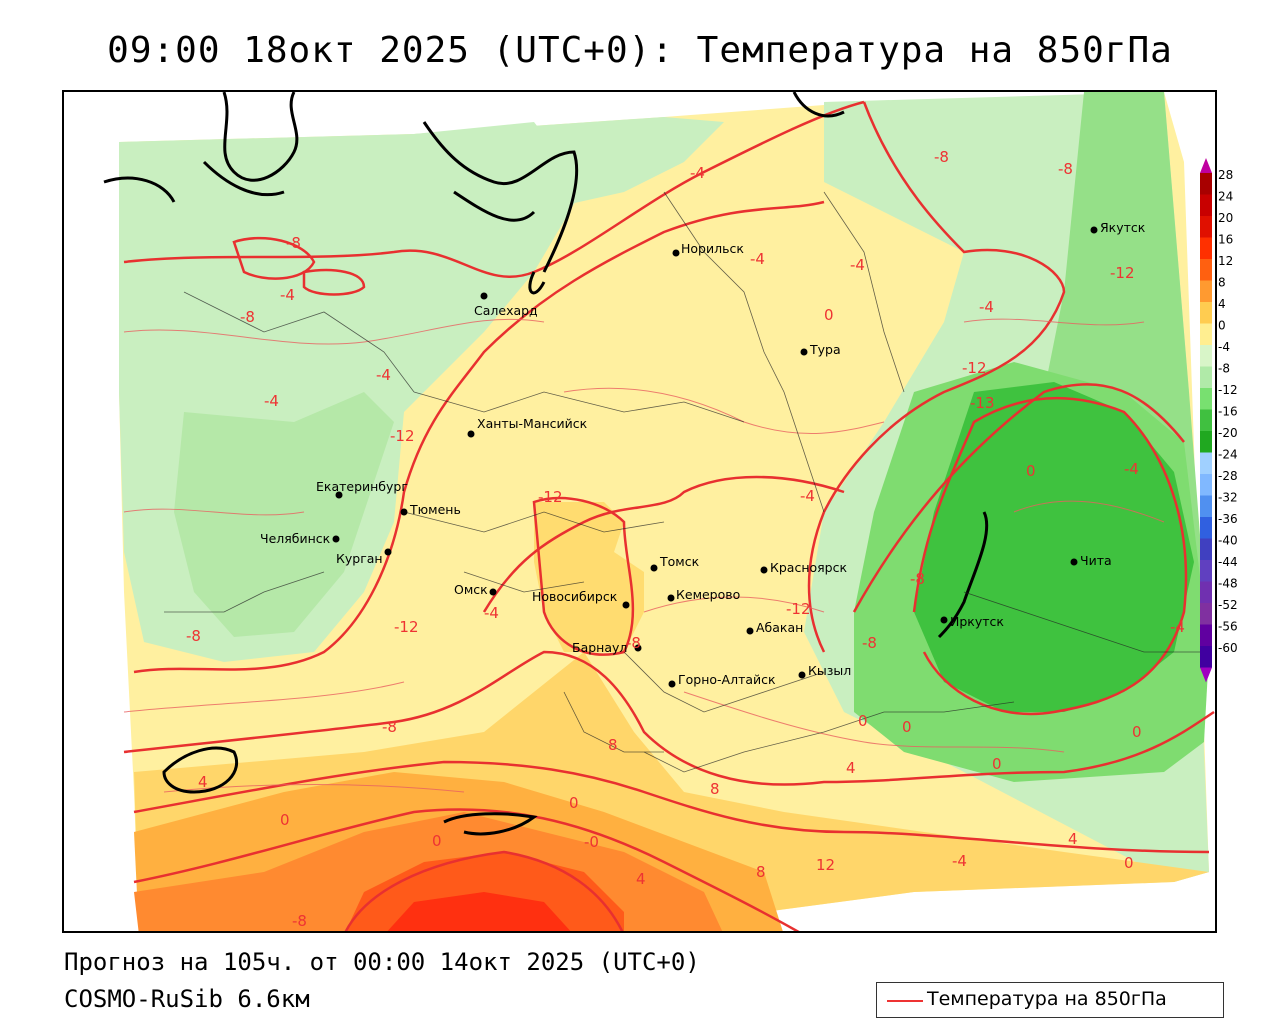  I want to click on colorbar-tick-label: 24, so click(1225, 197).